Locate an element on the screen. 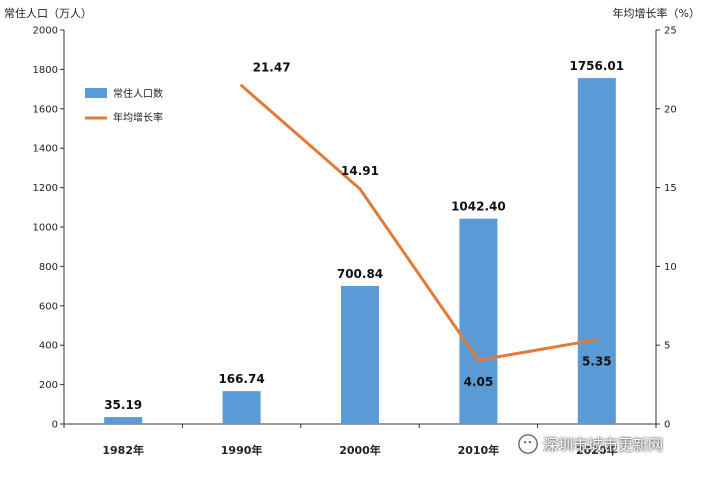 The width and height of the screenshot is (708, 477). right-tick-label: 0 is located at coordinates (667, 425).